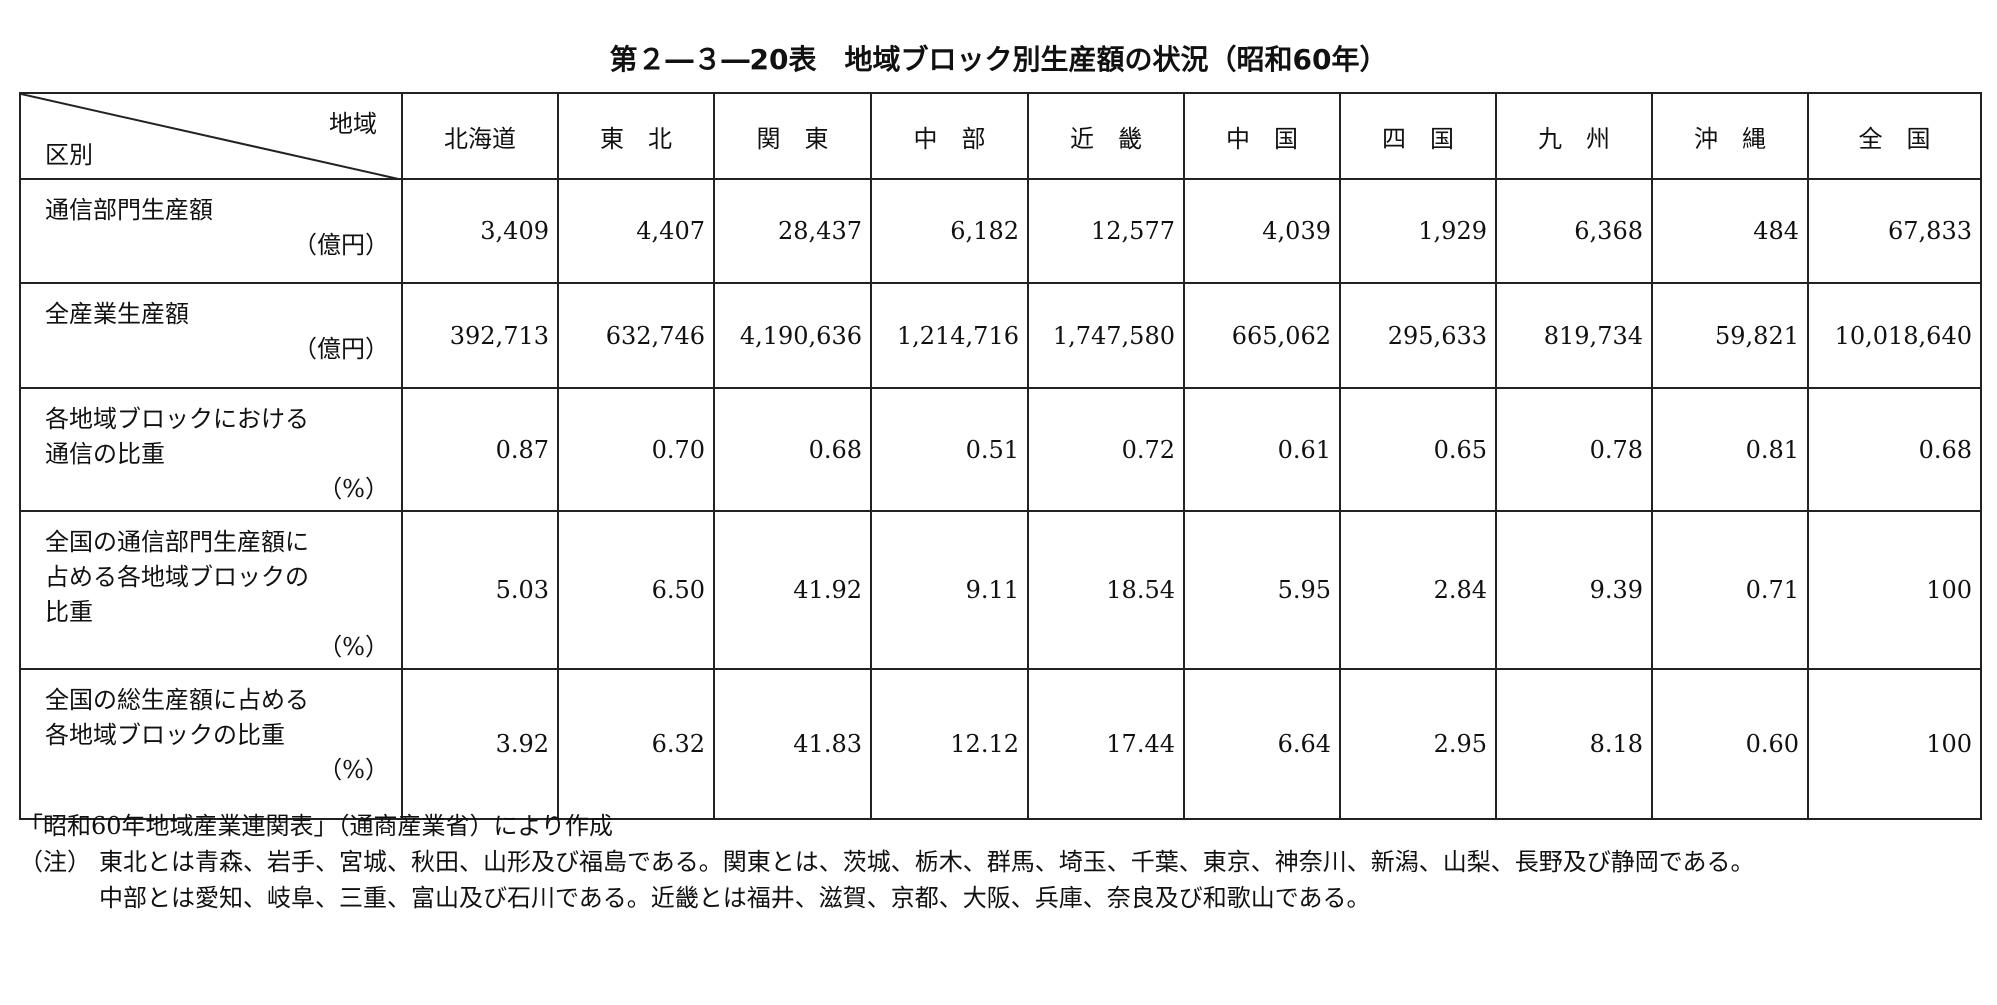 The width and height of the screenshot is (1997, 1005). Describe the element at coordinates (117, 314) in the screenshot. I see `row-label-line: 全産業生産額` at that location.